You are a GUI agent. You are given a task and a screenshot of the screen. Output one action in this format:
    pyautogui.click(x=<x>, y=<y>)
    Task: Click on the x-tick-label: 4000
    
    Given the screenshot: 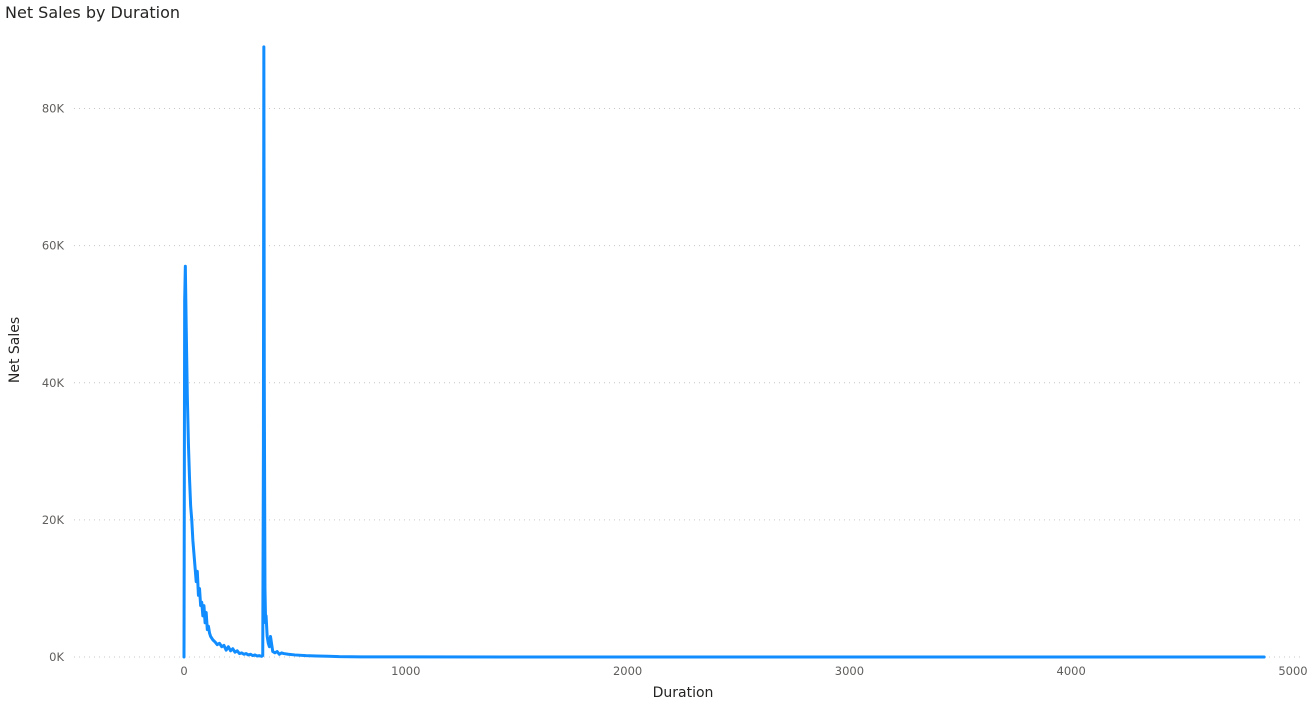 What is the action you would take?
    pyautogui.click(x=1071, y=671)
    